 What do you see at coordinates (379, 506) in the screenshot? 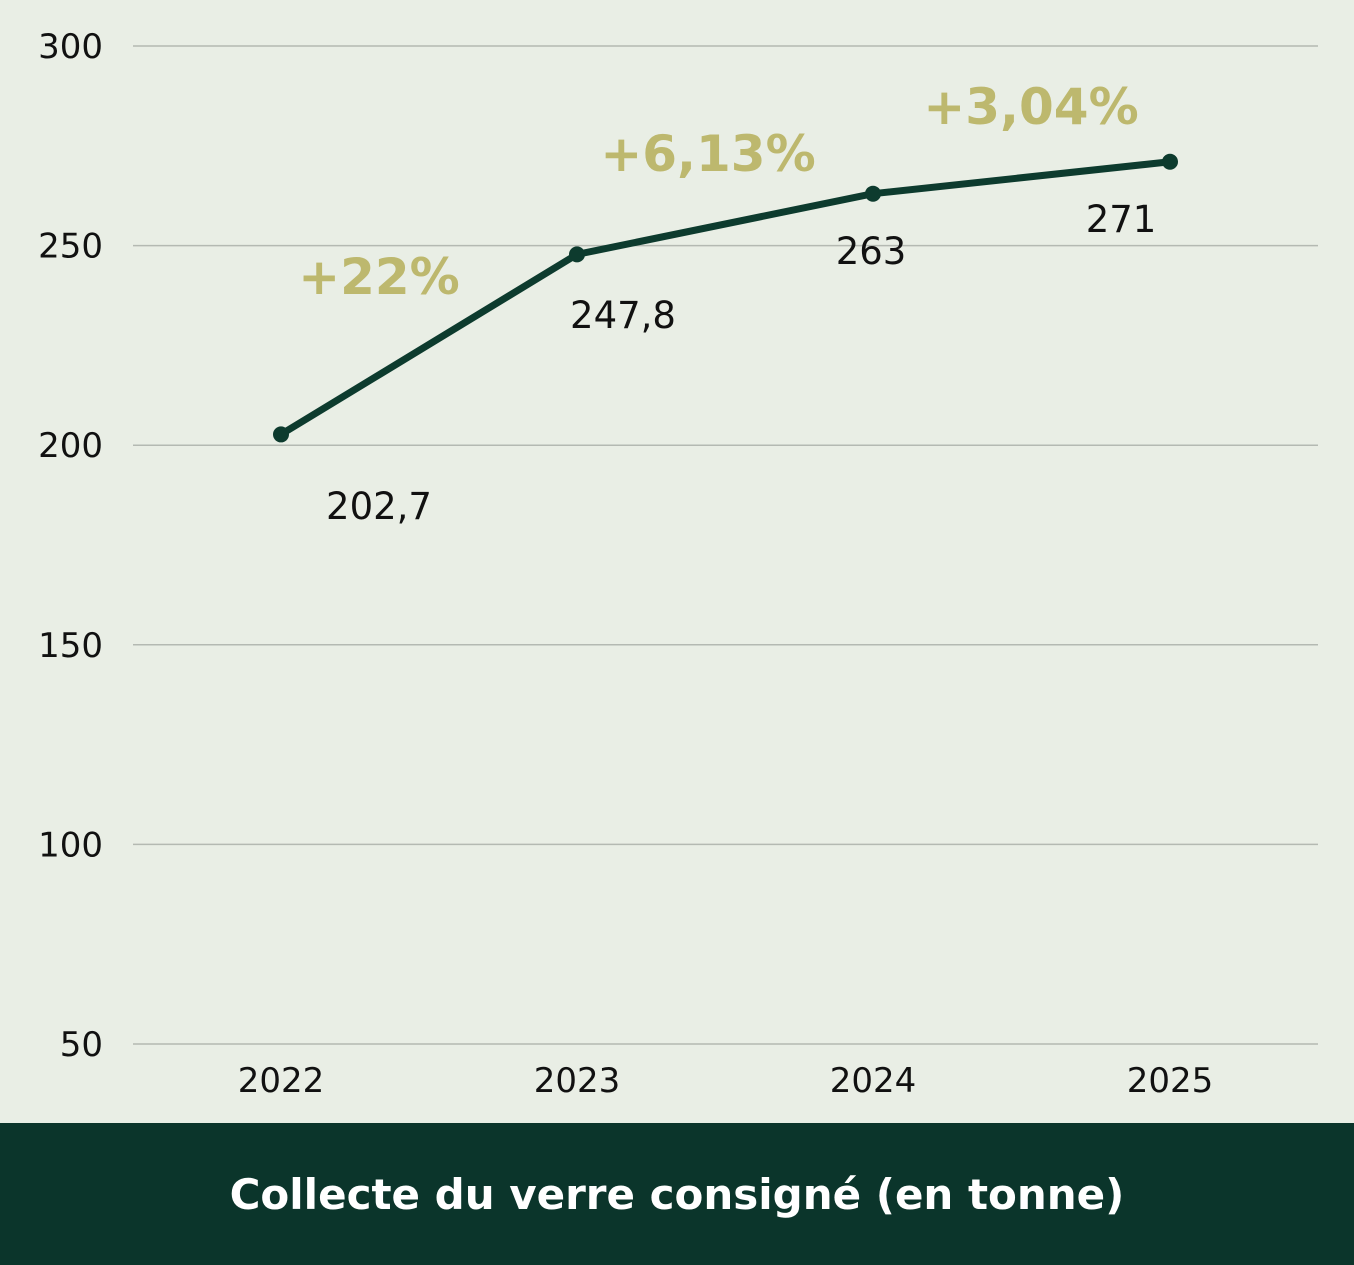
I see `data-label-2022: 202,7` at bounding box center [379, 506].